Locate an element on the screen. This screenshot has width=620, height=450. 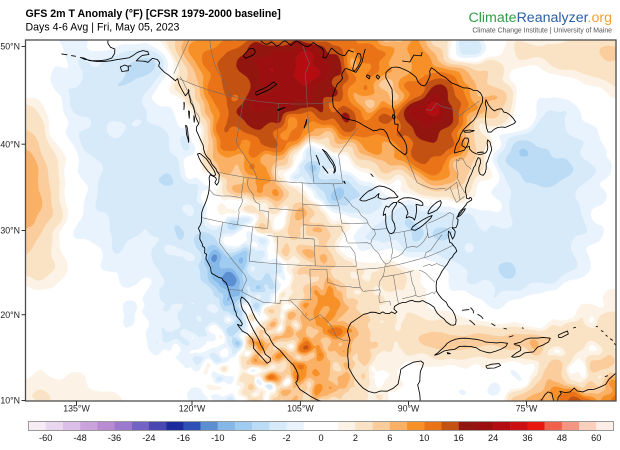
svg-text: -16 is located at coordinates (183, 438).